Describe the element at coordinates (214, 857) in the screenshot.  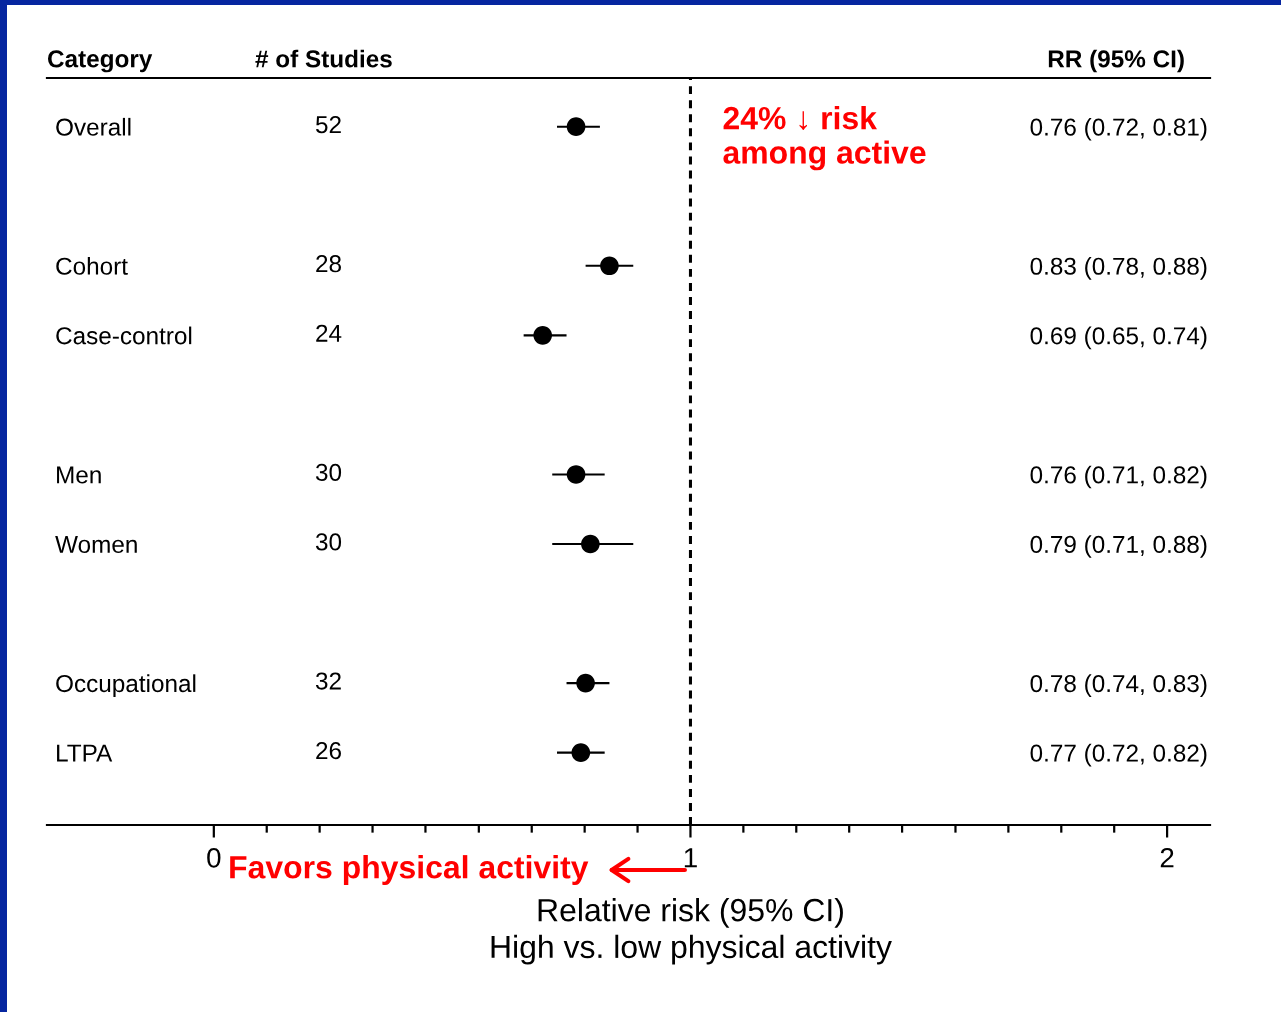
I see `x-tick-label: 0` at that location.